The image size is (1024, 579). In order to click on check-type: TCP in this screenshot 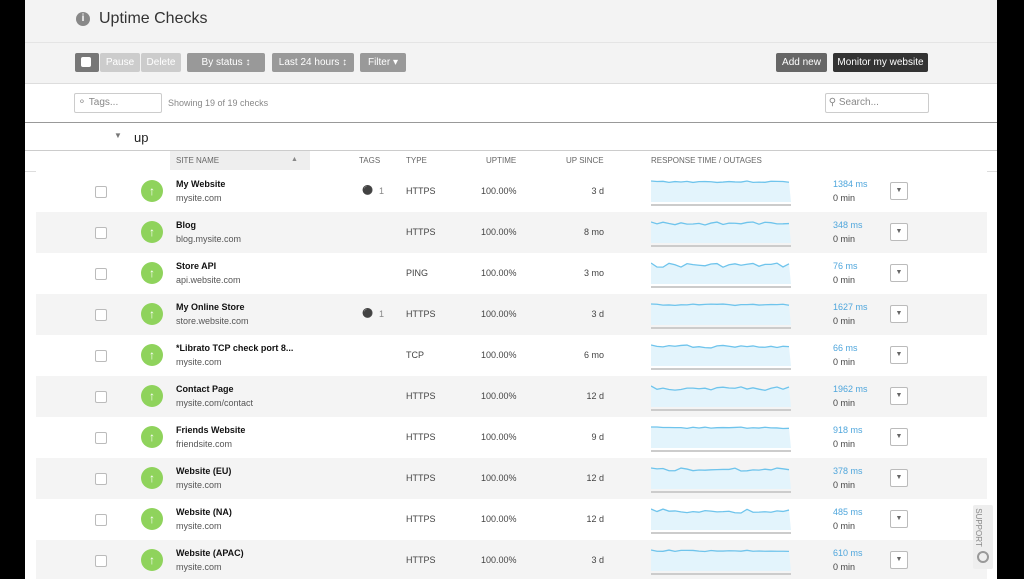, I will do `click(415, 355)`.